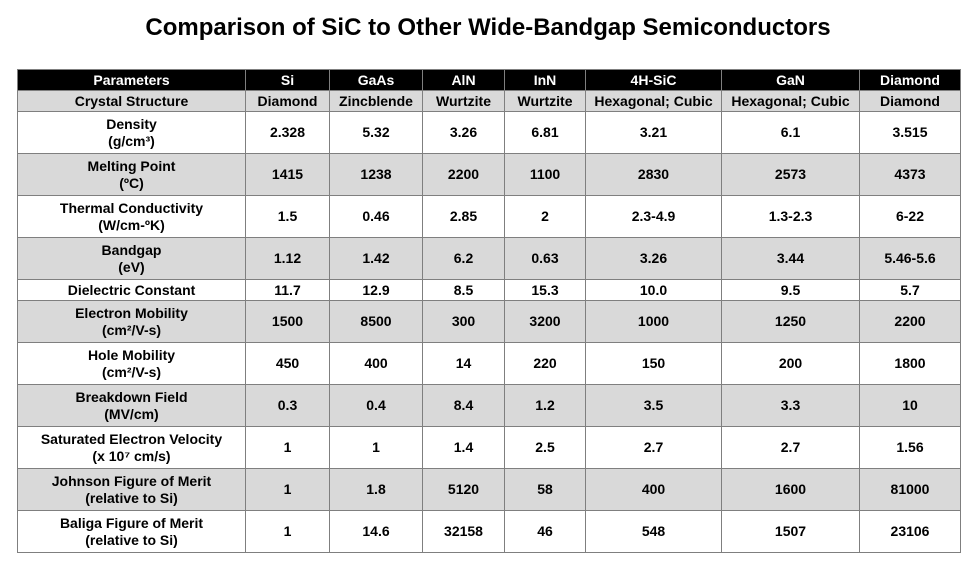  What do you see at coordinates (910, 363) in the screenshot?
I see `value-cell: 1800` at bounding box center [910, 363].